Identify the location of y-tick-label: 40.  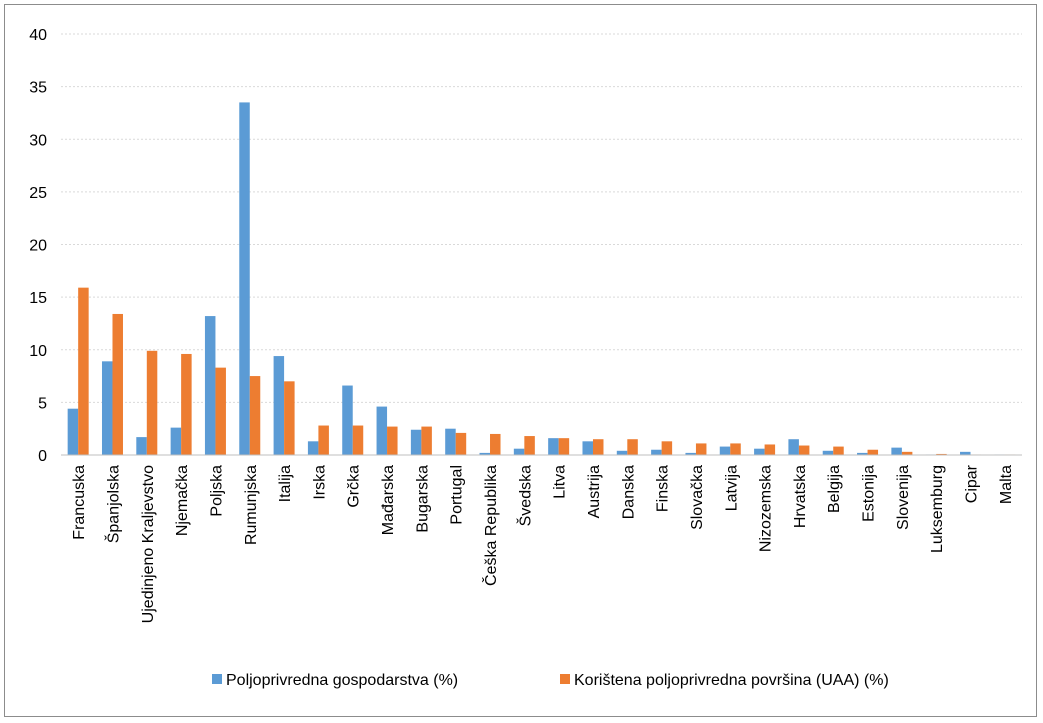
(38, 35).